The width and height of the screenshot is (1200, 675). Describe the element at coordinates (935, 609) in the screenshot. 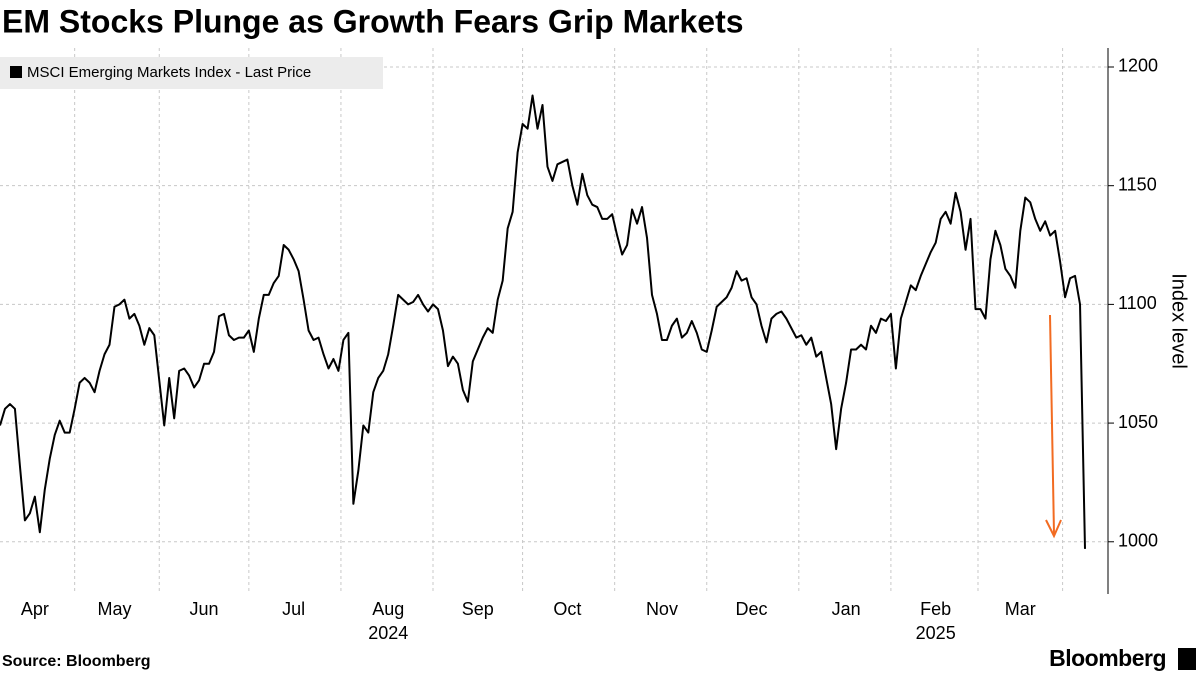

I see `x-tick-label: Feb` at that location.